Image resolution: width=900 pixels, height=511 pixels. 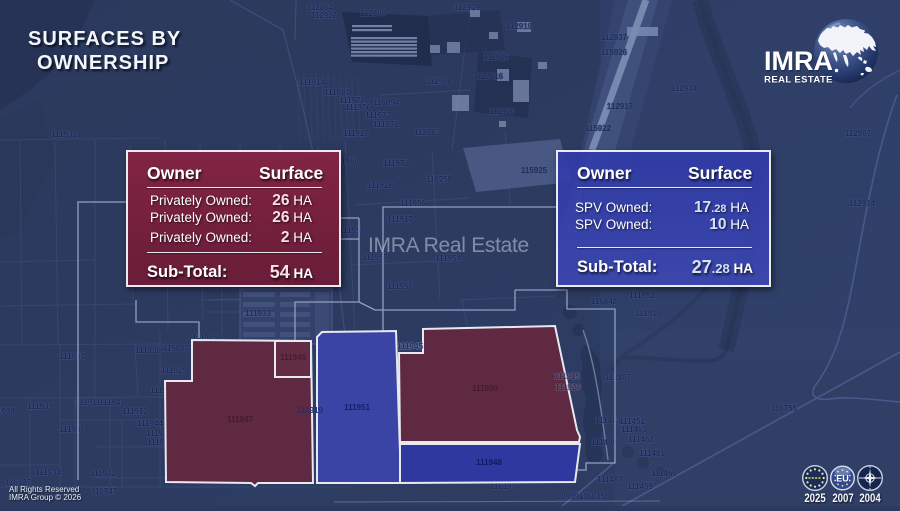 I want to click on svg-text: 111968, so click(x=346, y=161).